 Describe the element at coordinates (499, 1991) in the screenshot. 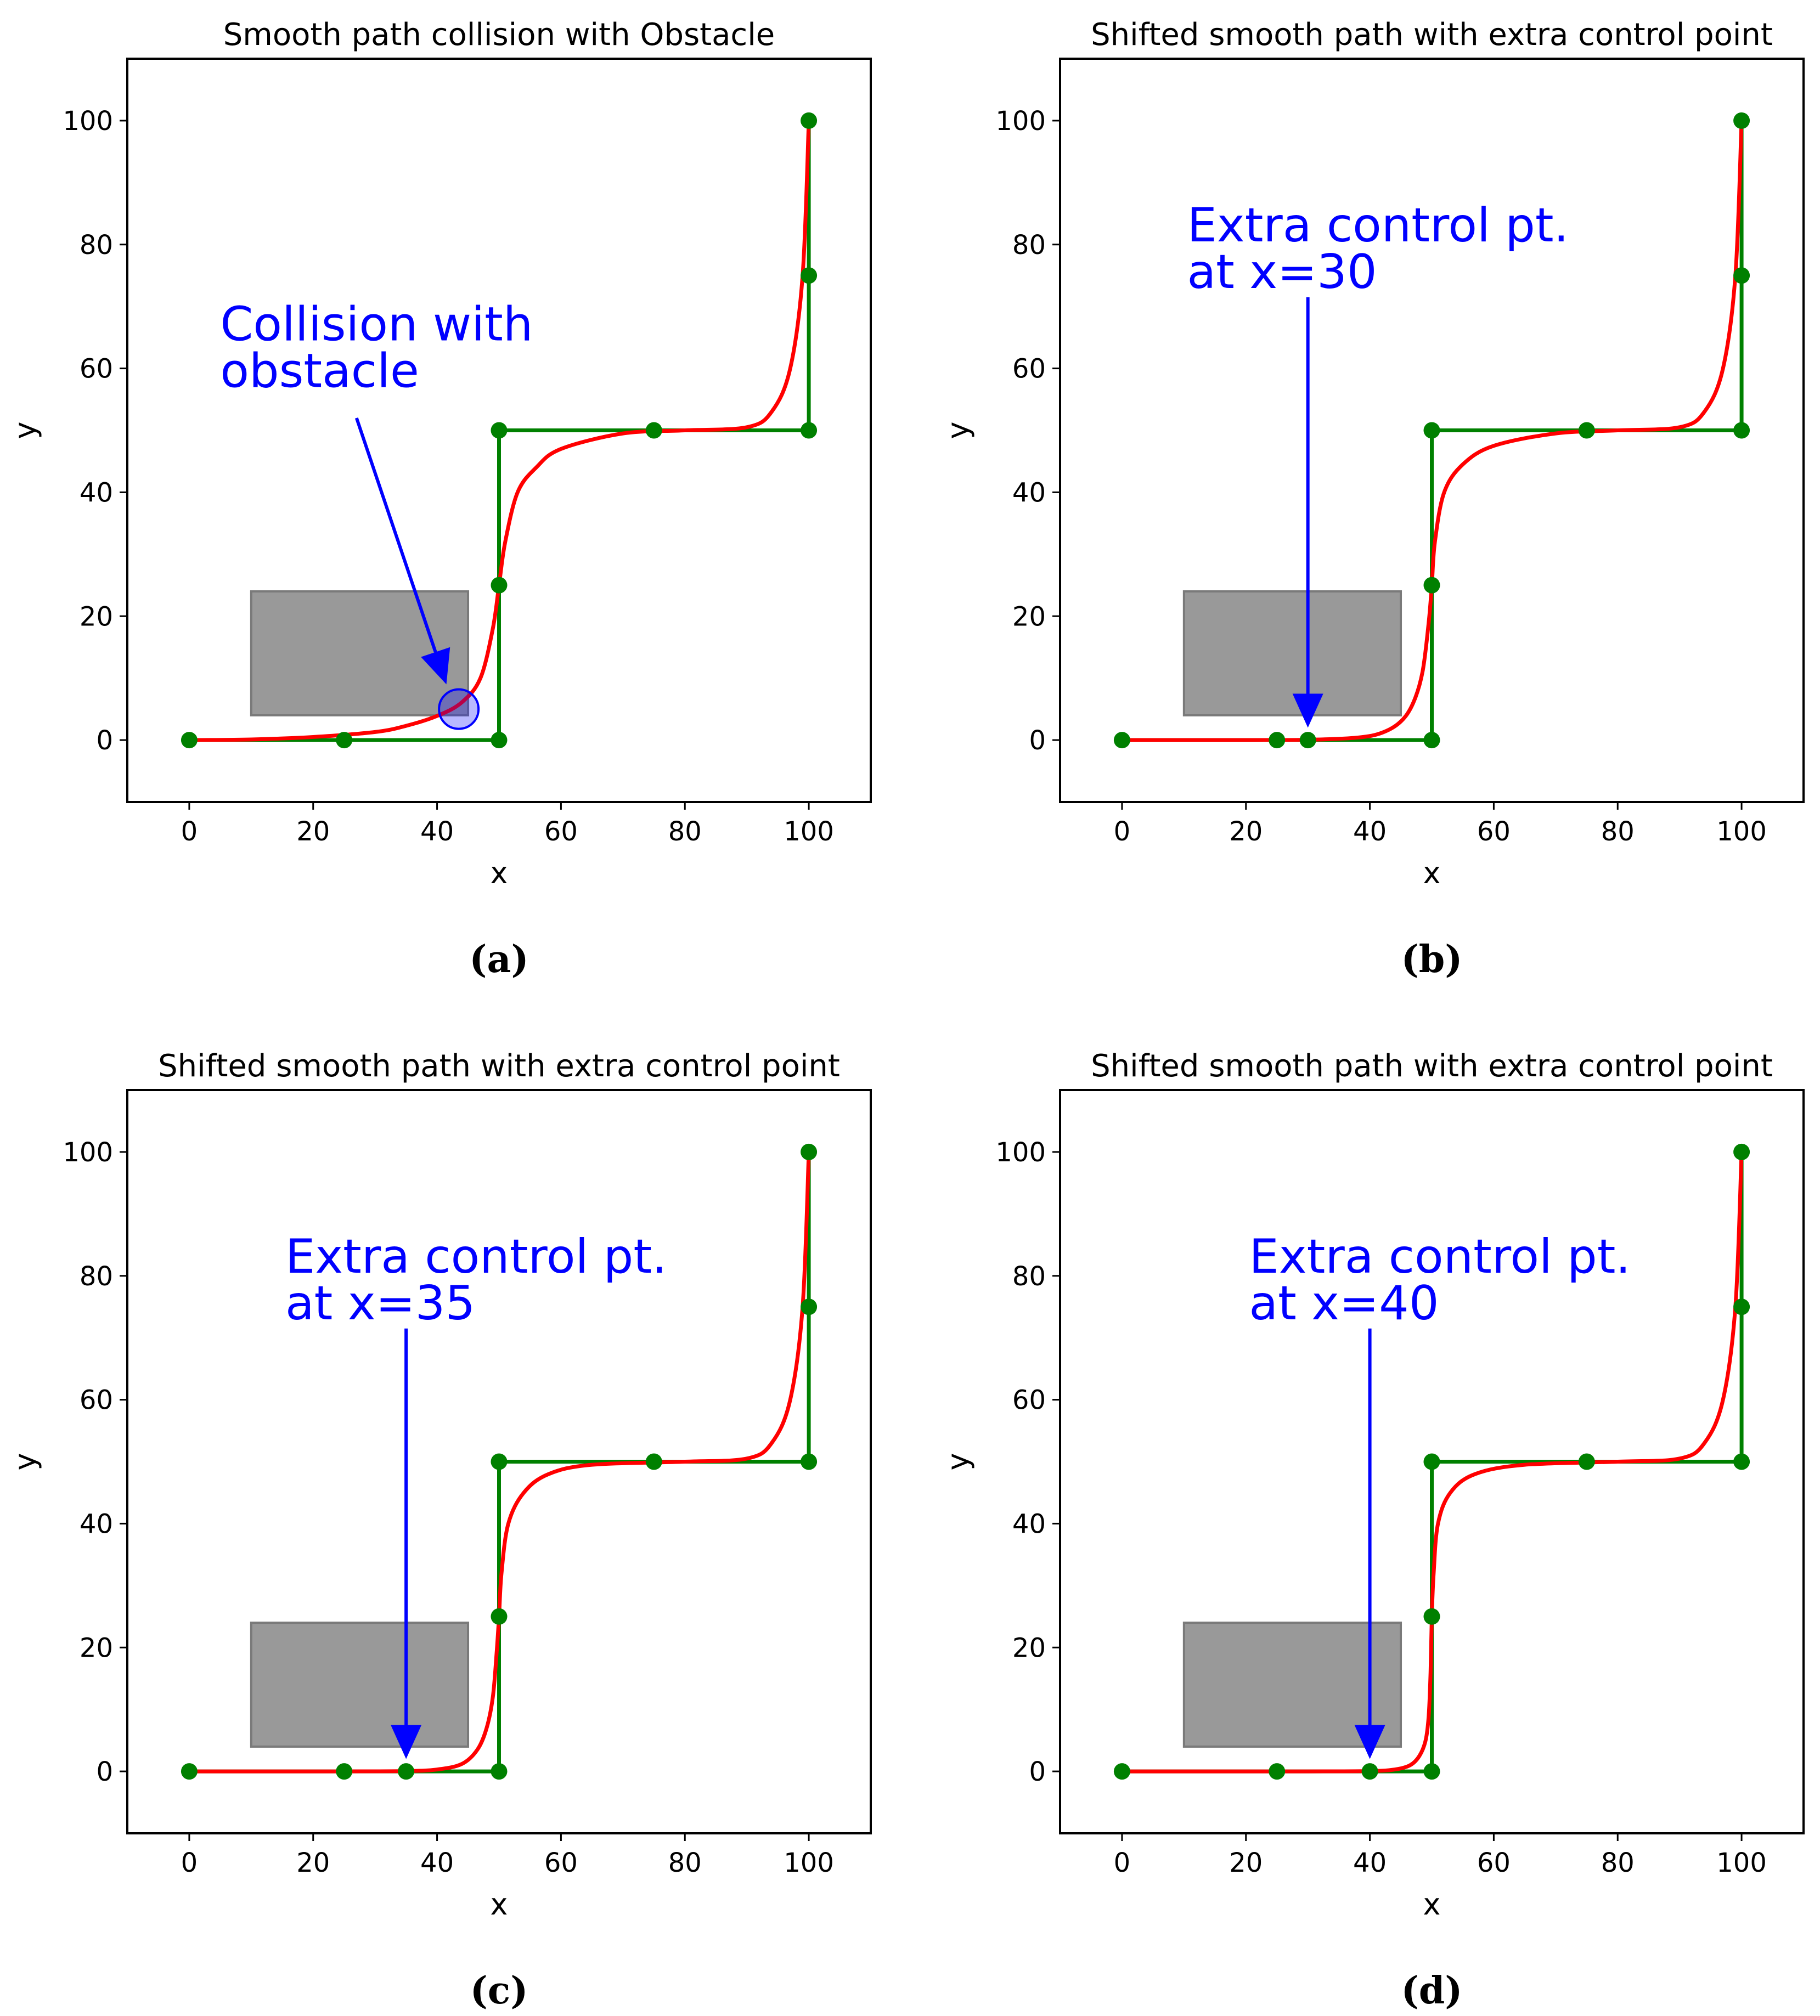

I see `panel-caption: (c)` at that location.